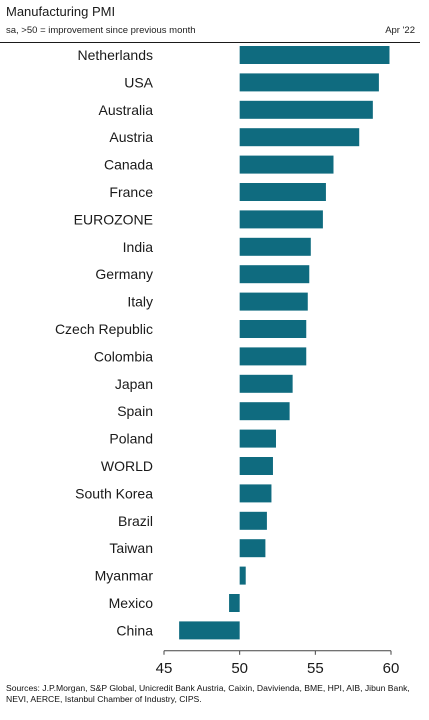  I want to click on category-label: Italy, so click(140, 302).